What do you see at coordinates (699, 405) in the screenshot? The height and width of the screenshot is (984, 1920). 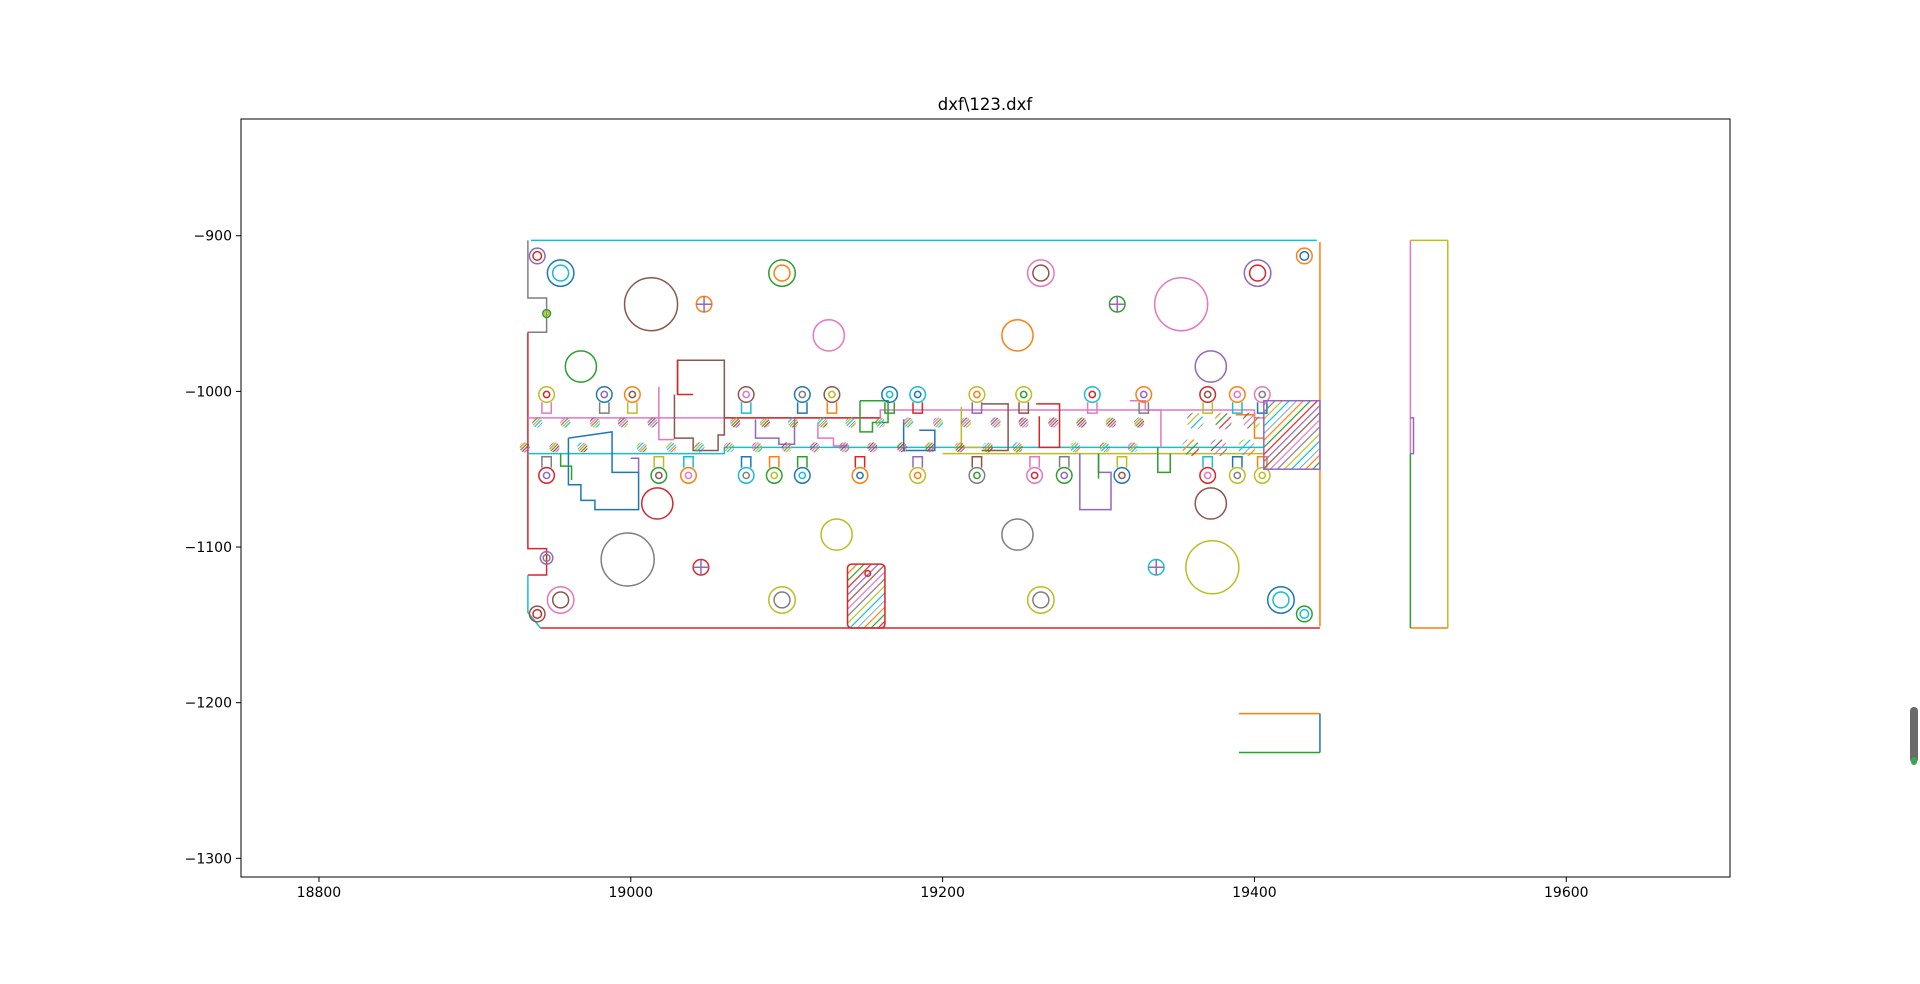 I see `cutout-center-tall` at bounding box center [699, 405].